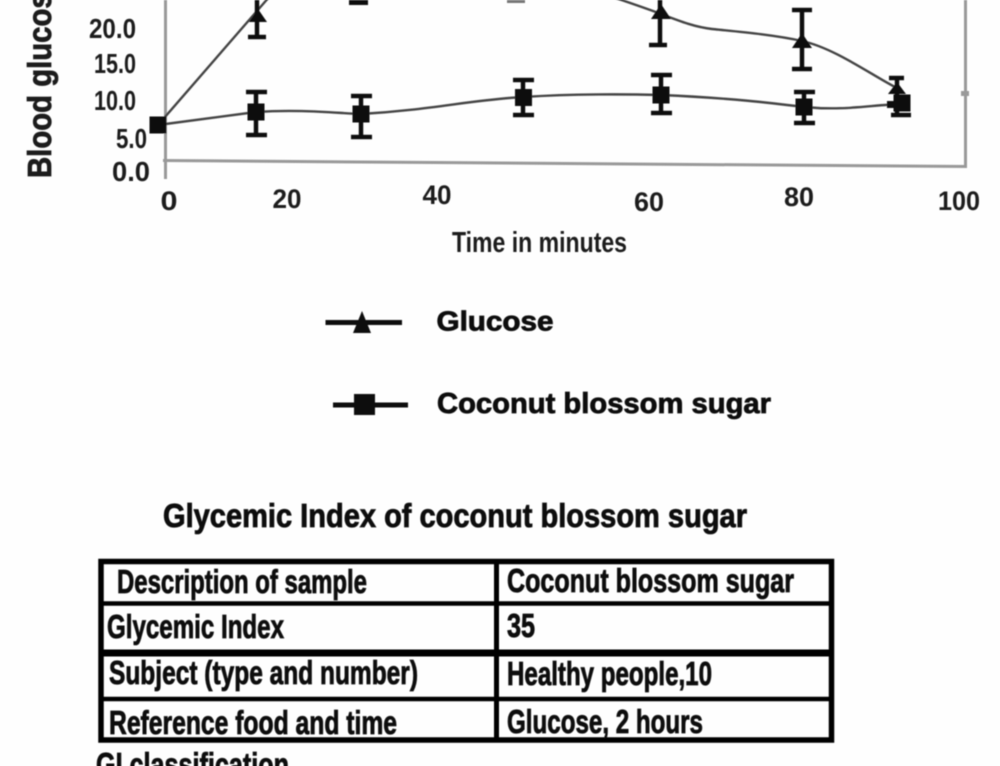 This screenshot has width=1000, height=766. I want to click on svg-text: 20.0, so click(112, 28).